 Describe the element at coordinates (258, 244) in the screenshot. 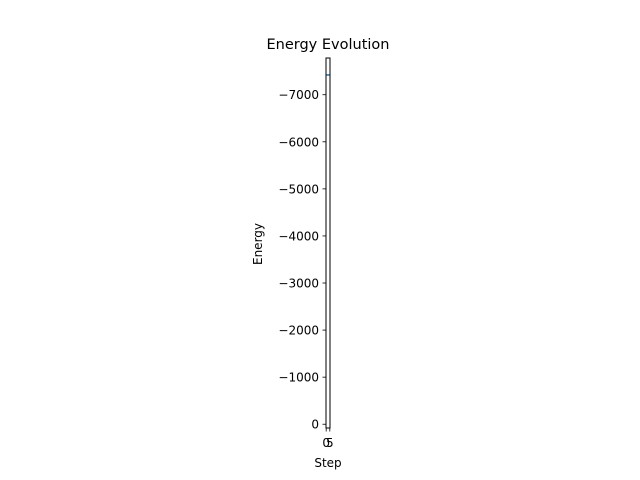

I see `y-axis-label: Energy` at that location.